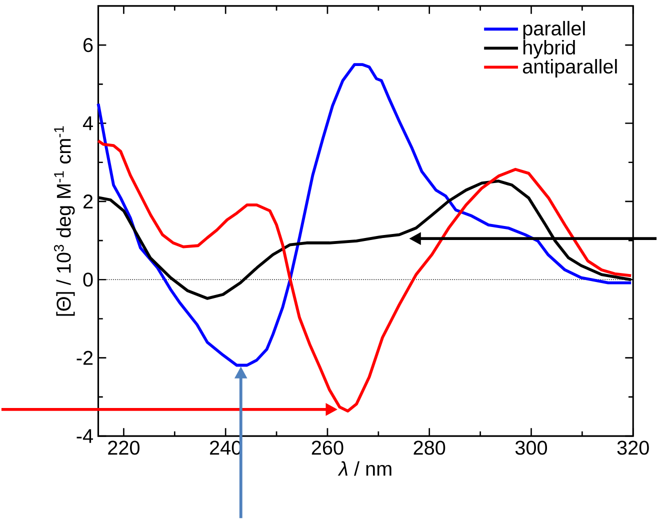  I want to click on y-tick-label: 6, so click(88, 45).